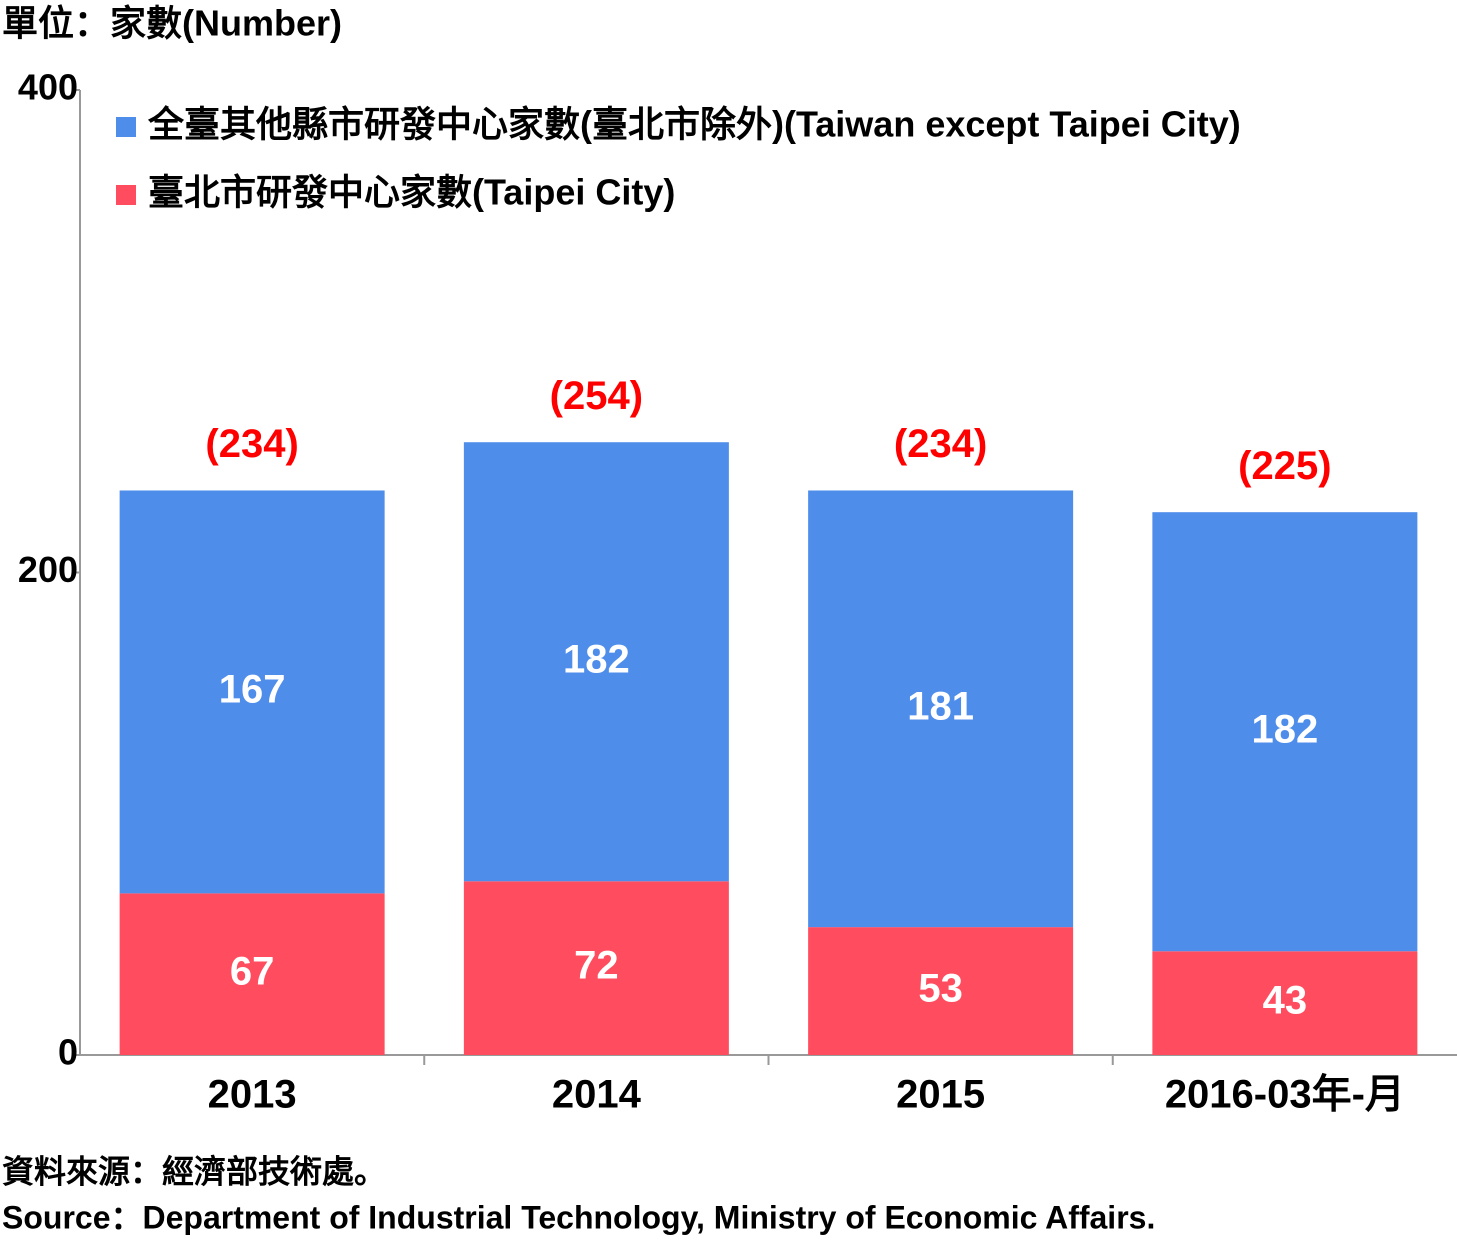  What do you see at coordinates (252, 1095) in the screenshot?
I see `x-tick-label: 2013` at bounding box center [252, 1095].